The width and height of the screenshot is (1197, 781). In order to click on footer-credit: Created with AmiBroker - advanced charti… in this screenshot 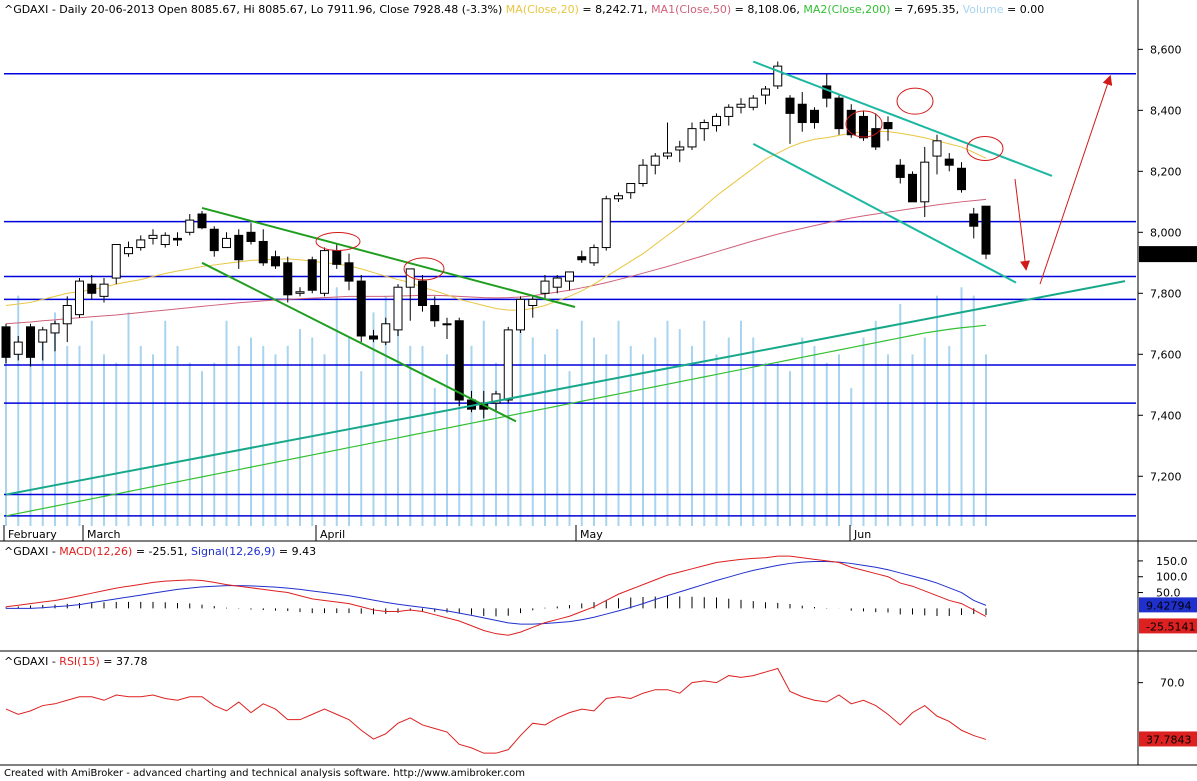, I will do `click(265, 773)`.